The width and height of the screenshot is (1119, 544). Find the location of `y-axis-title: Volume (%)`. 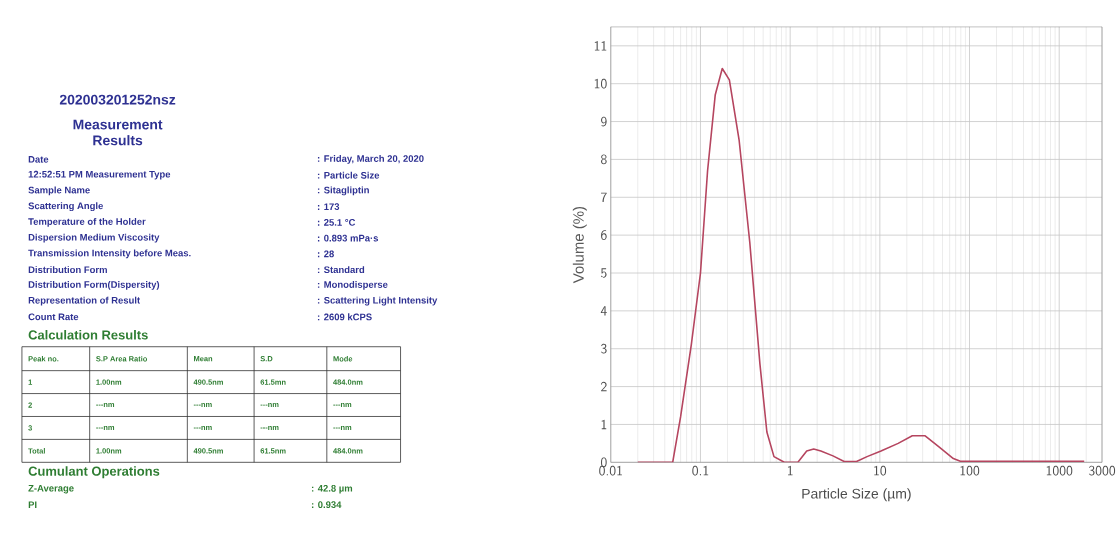

y-axis-title: Volume (%) is located at coordinates (579, 245).